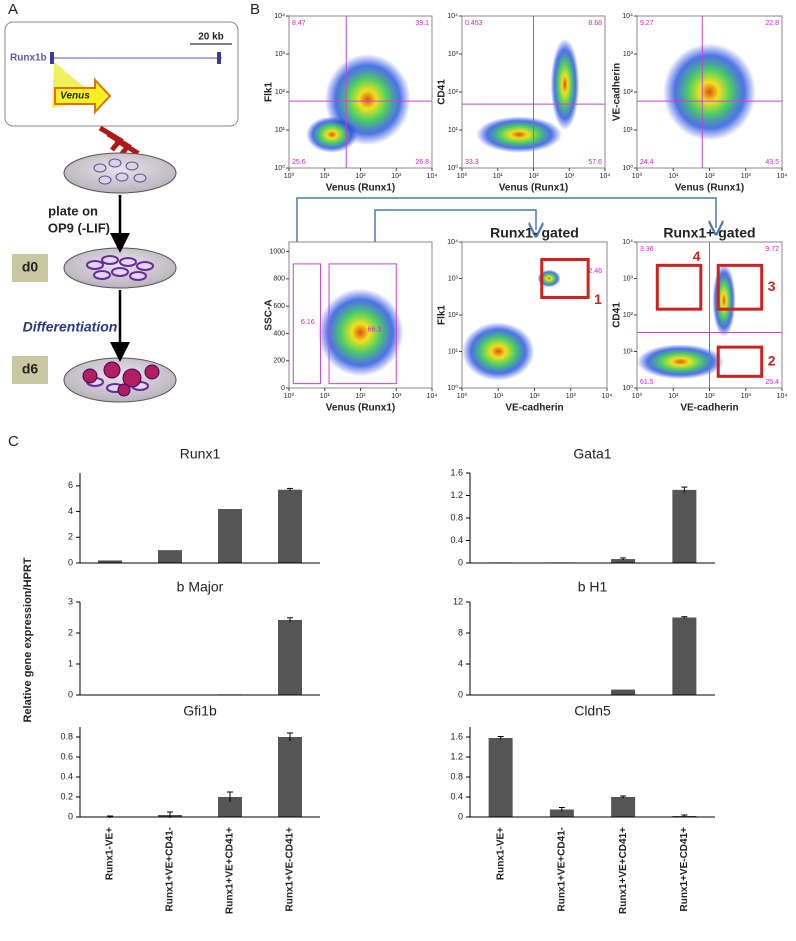  What do you see at coordinates (772, 162) in the screenshot?
I see `gate-stat: 43.5` at bounding box center [772, 162].